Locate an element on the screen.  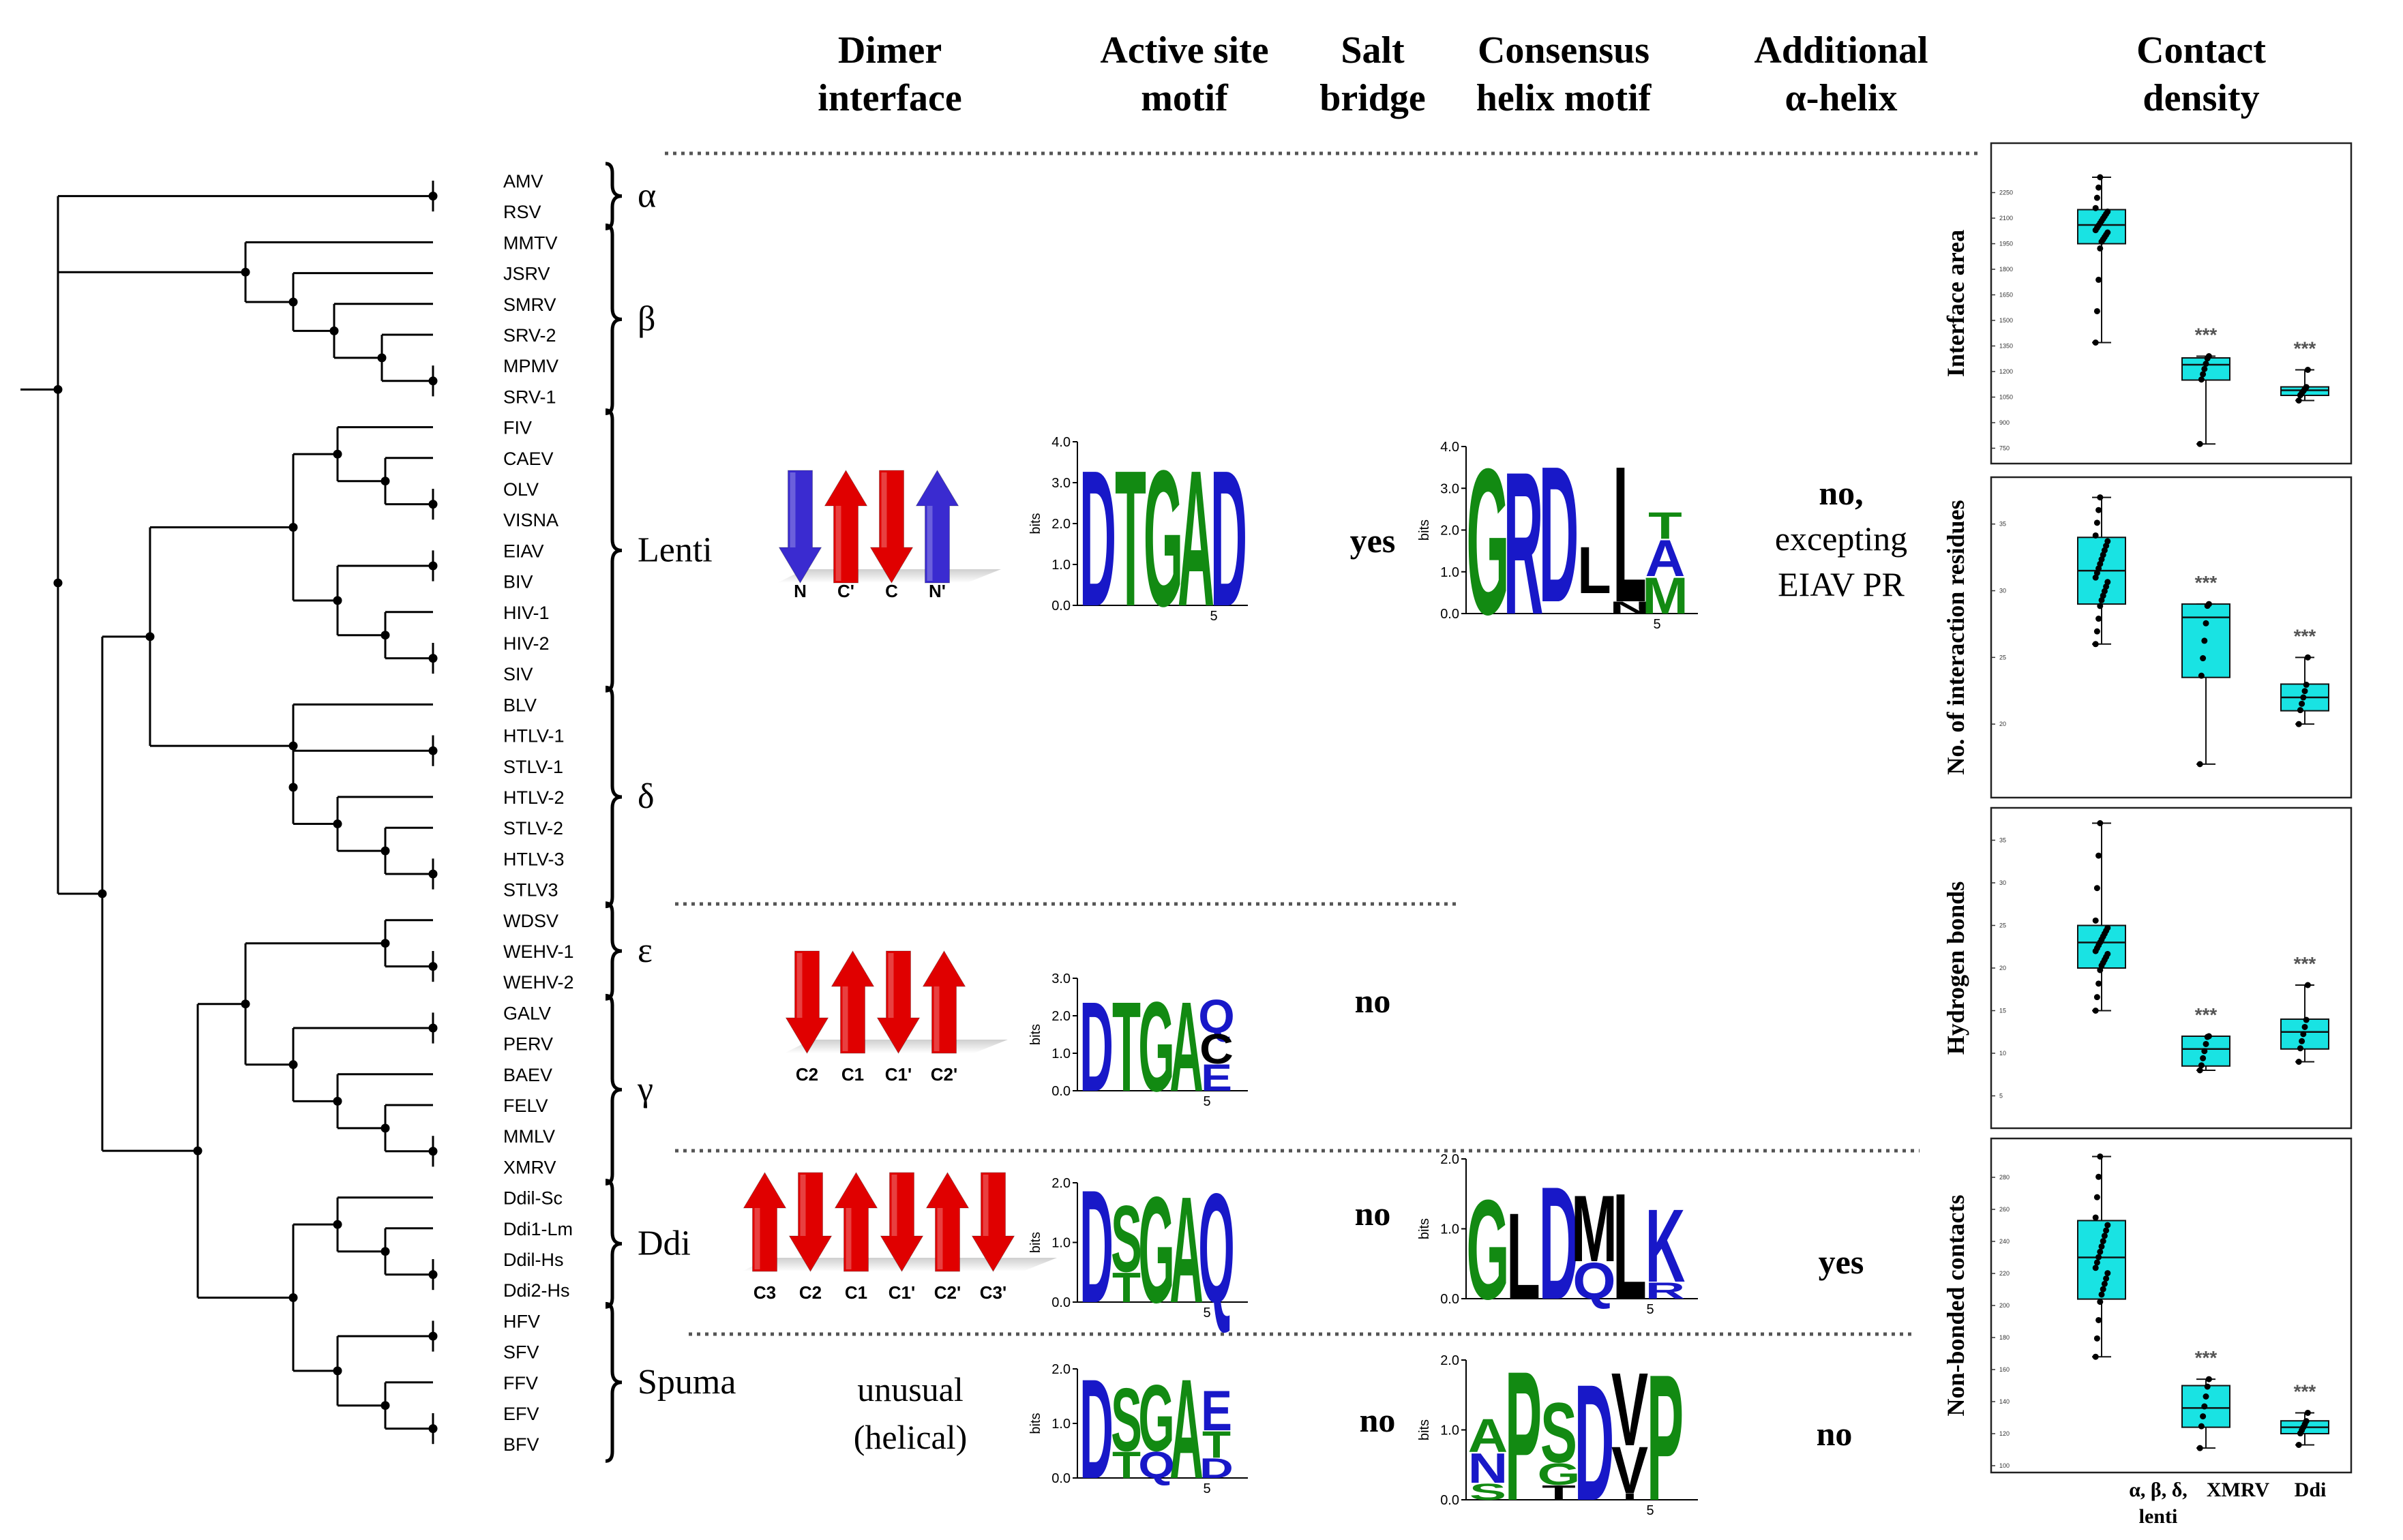
category-abdl-1: α, β, δ, is located at coordinates (2158, 1490).